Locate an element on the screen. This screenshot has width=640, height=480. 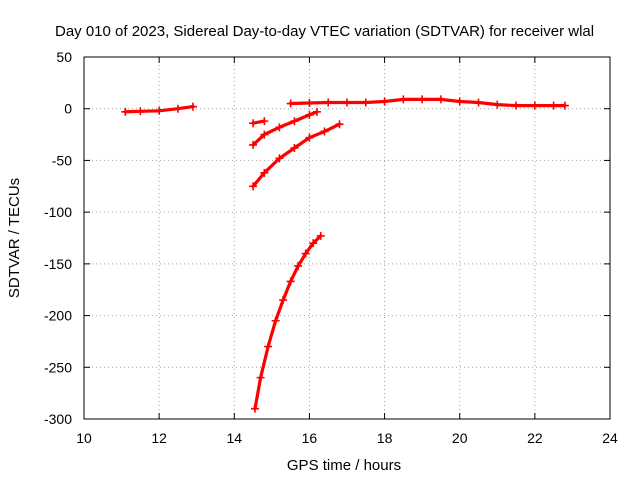
x-tick-label: 24 is located at coordinates (610, 438).